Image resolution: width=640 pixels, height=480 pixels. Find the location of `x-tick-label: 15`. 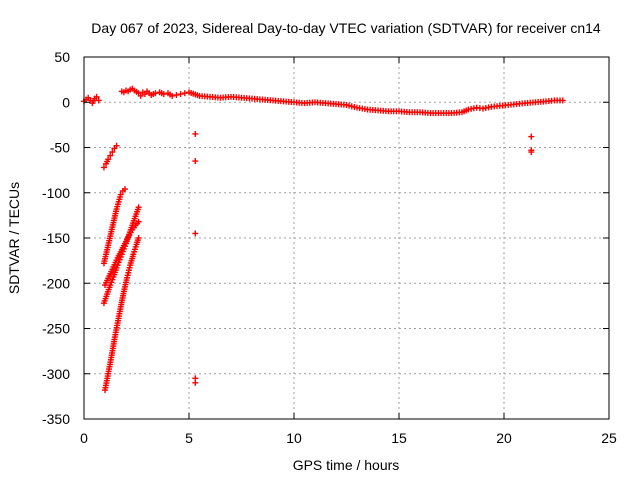

x-tick-label: 15 is located at coordinates (399, 438).